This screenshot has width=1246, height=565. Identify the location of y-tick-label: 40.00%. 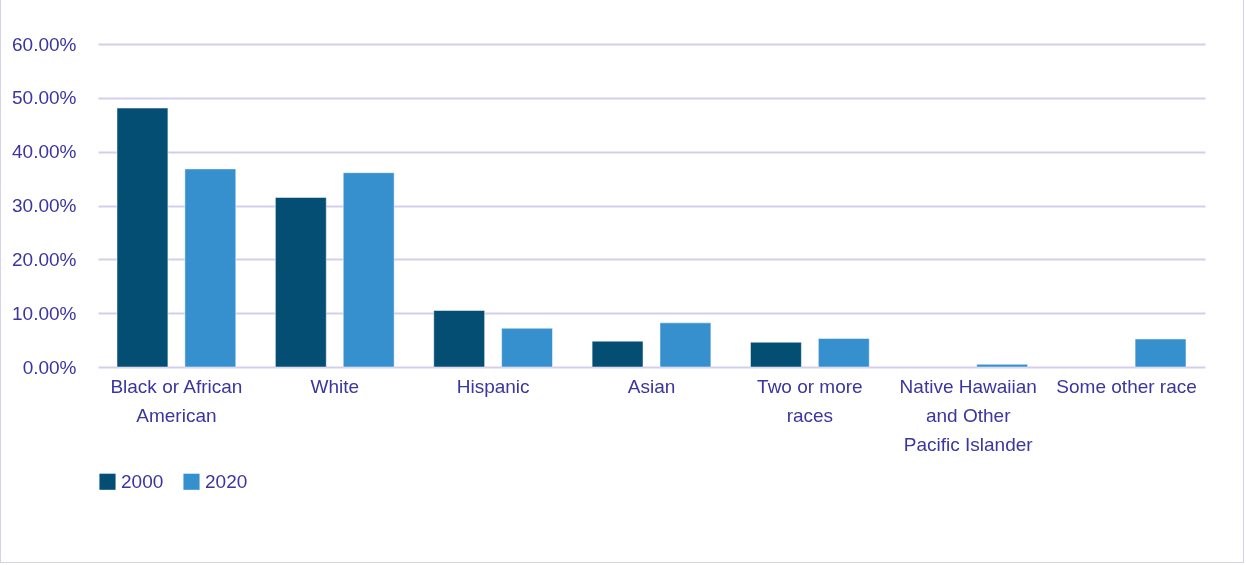
(44, 152).